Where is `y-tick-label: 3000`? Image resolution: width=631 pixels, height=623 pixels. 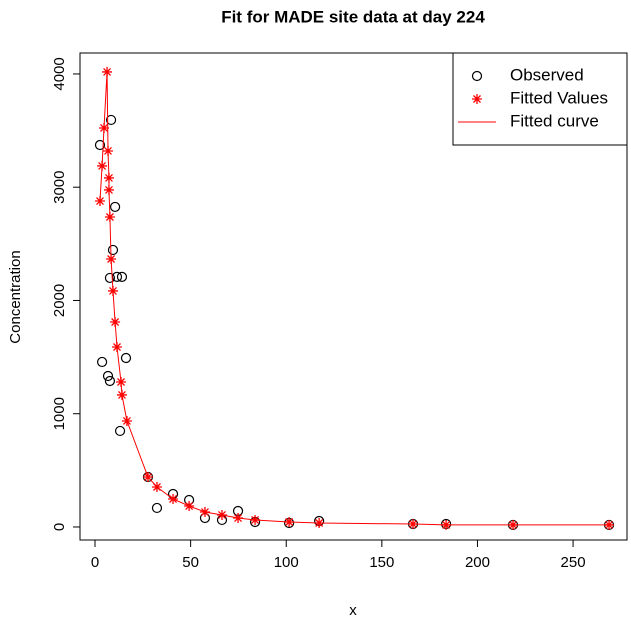 y-tick-label: 3000 is located at coordinates (59, 187).